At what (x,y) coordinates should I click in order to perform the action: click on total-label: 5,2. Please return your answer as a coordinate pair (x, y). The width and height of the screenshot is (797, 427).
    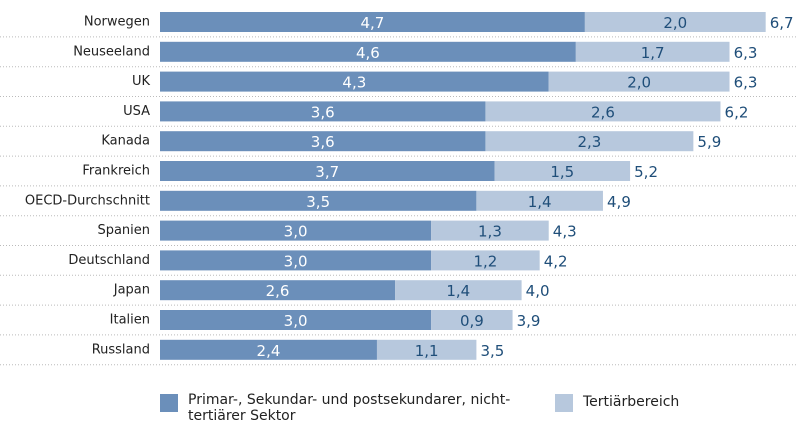
    Looking at the image, I should click on (646, 172).